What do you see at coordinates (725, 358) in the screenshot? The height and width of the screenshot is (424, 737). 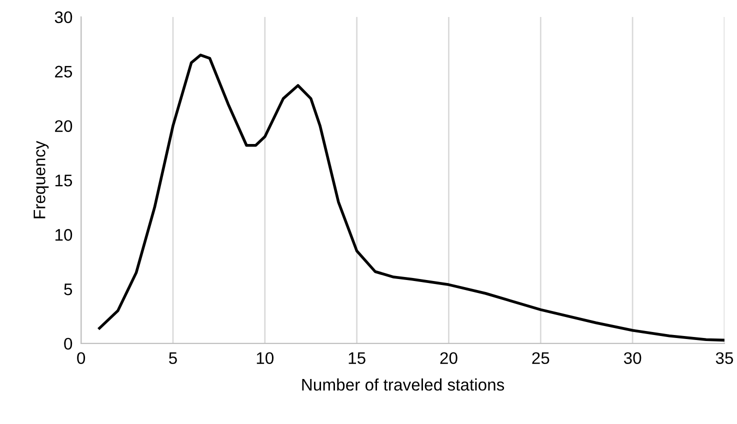 I see `x-tick-label: 35` at bounding box center [725, 358].